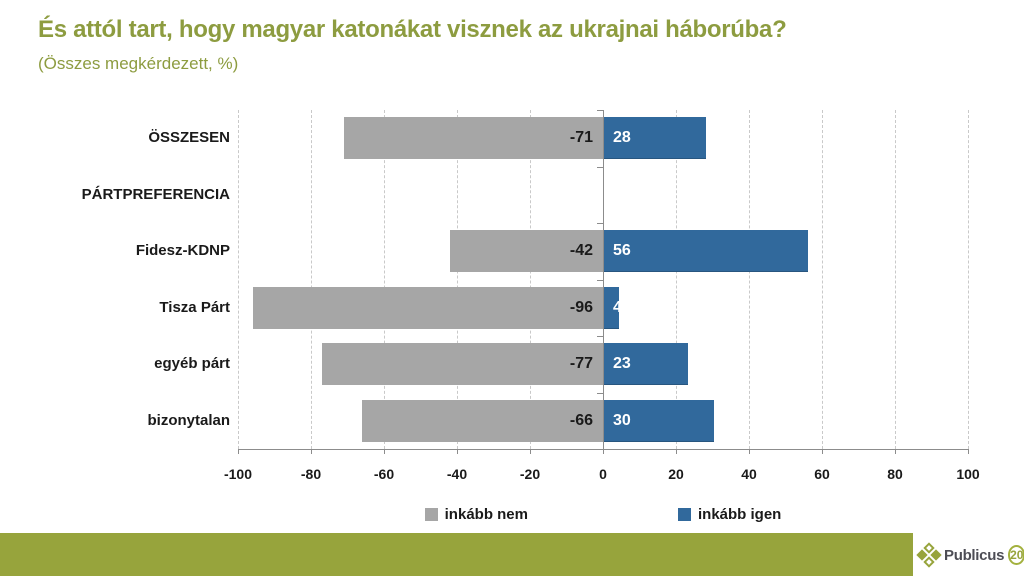 This screenshot has width=1024, height=576. What do you see at coordinates (622, 420) in the screenshot?
I see `value-label-positive: 30` at bounding box center [622, 420].